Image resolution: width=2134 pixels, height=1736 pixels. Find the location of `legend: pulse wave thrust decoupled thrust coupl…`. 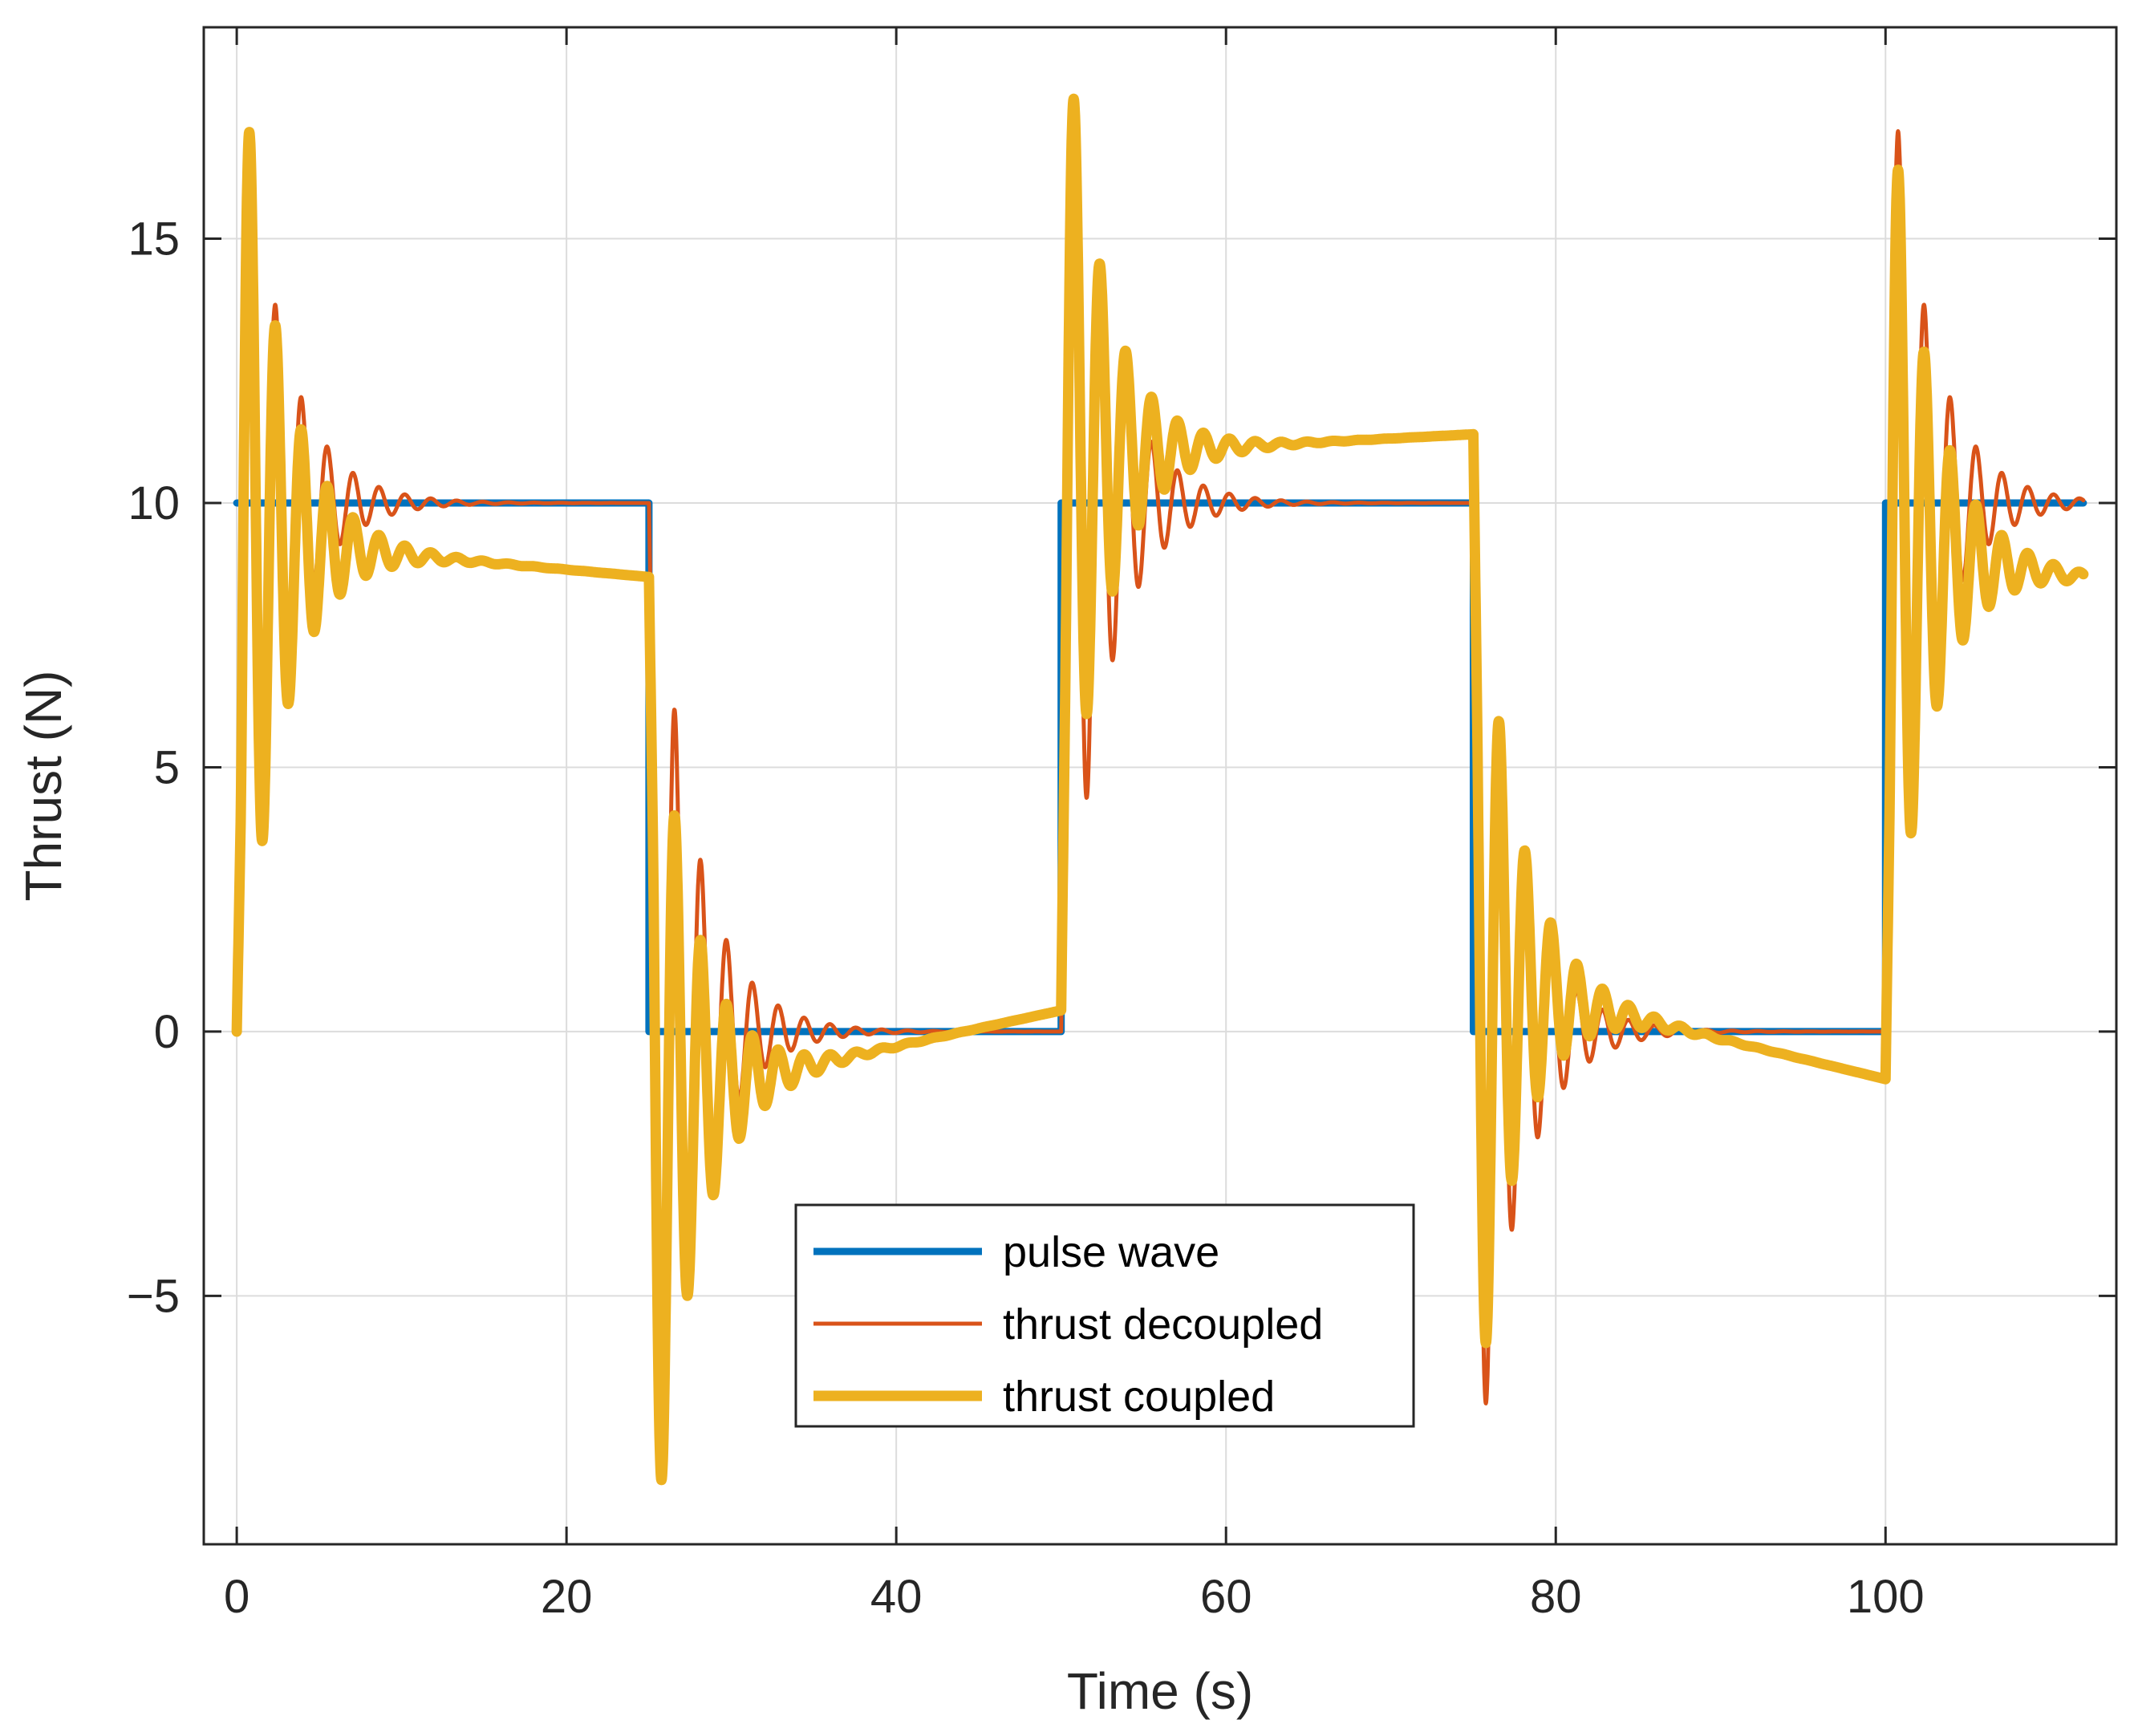

legend: pulse wave thrust decoupled thrust coupl… is located at coordinates (1104, 1315).